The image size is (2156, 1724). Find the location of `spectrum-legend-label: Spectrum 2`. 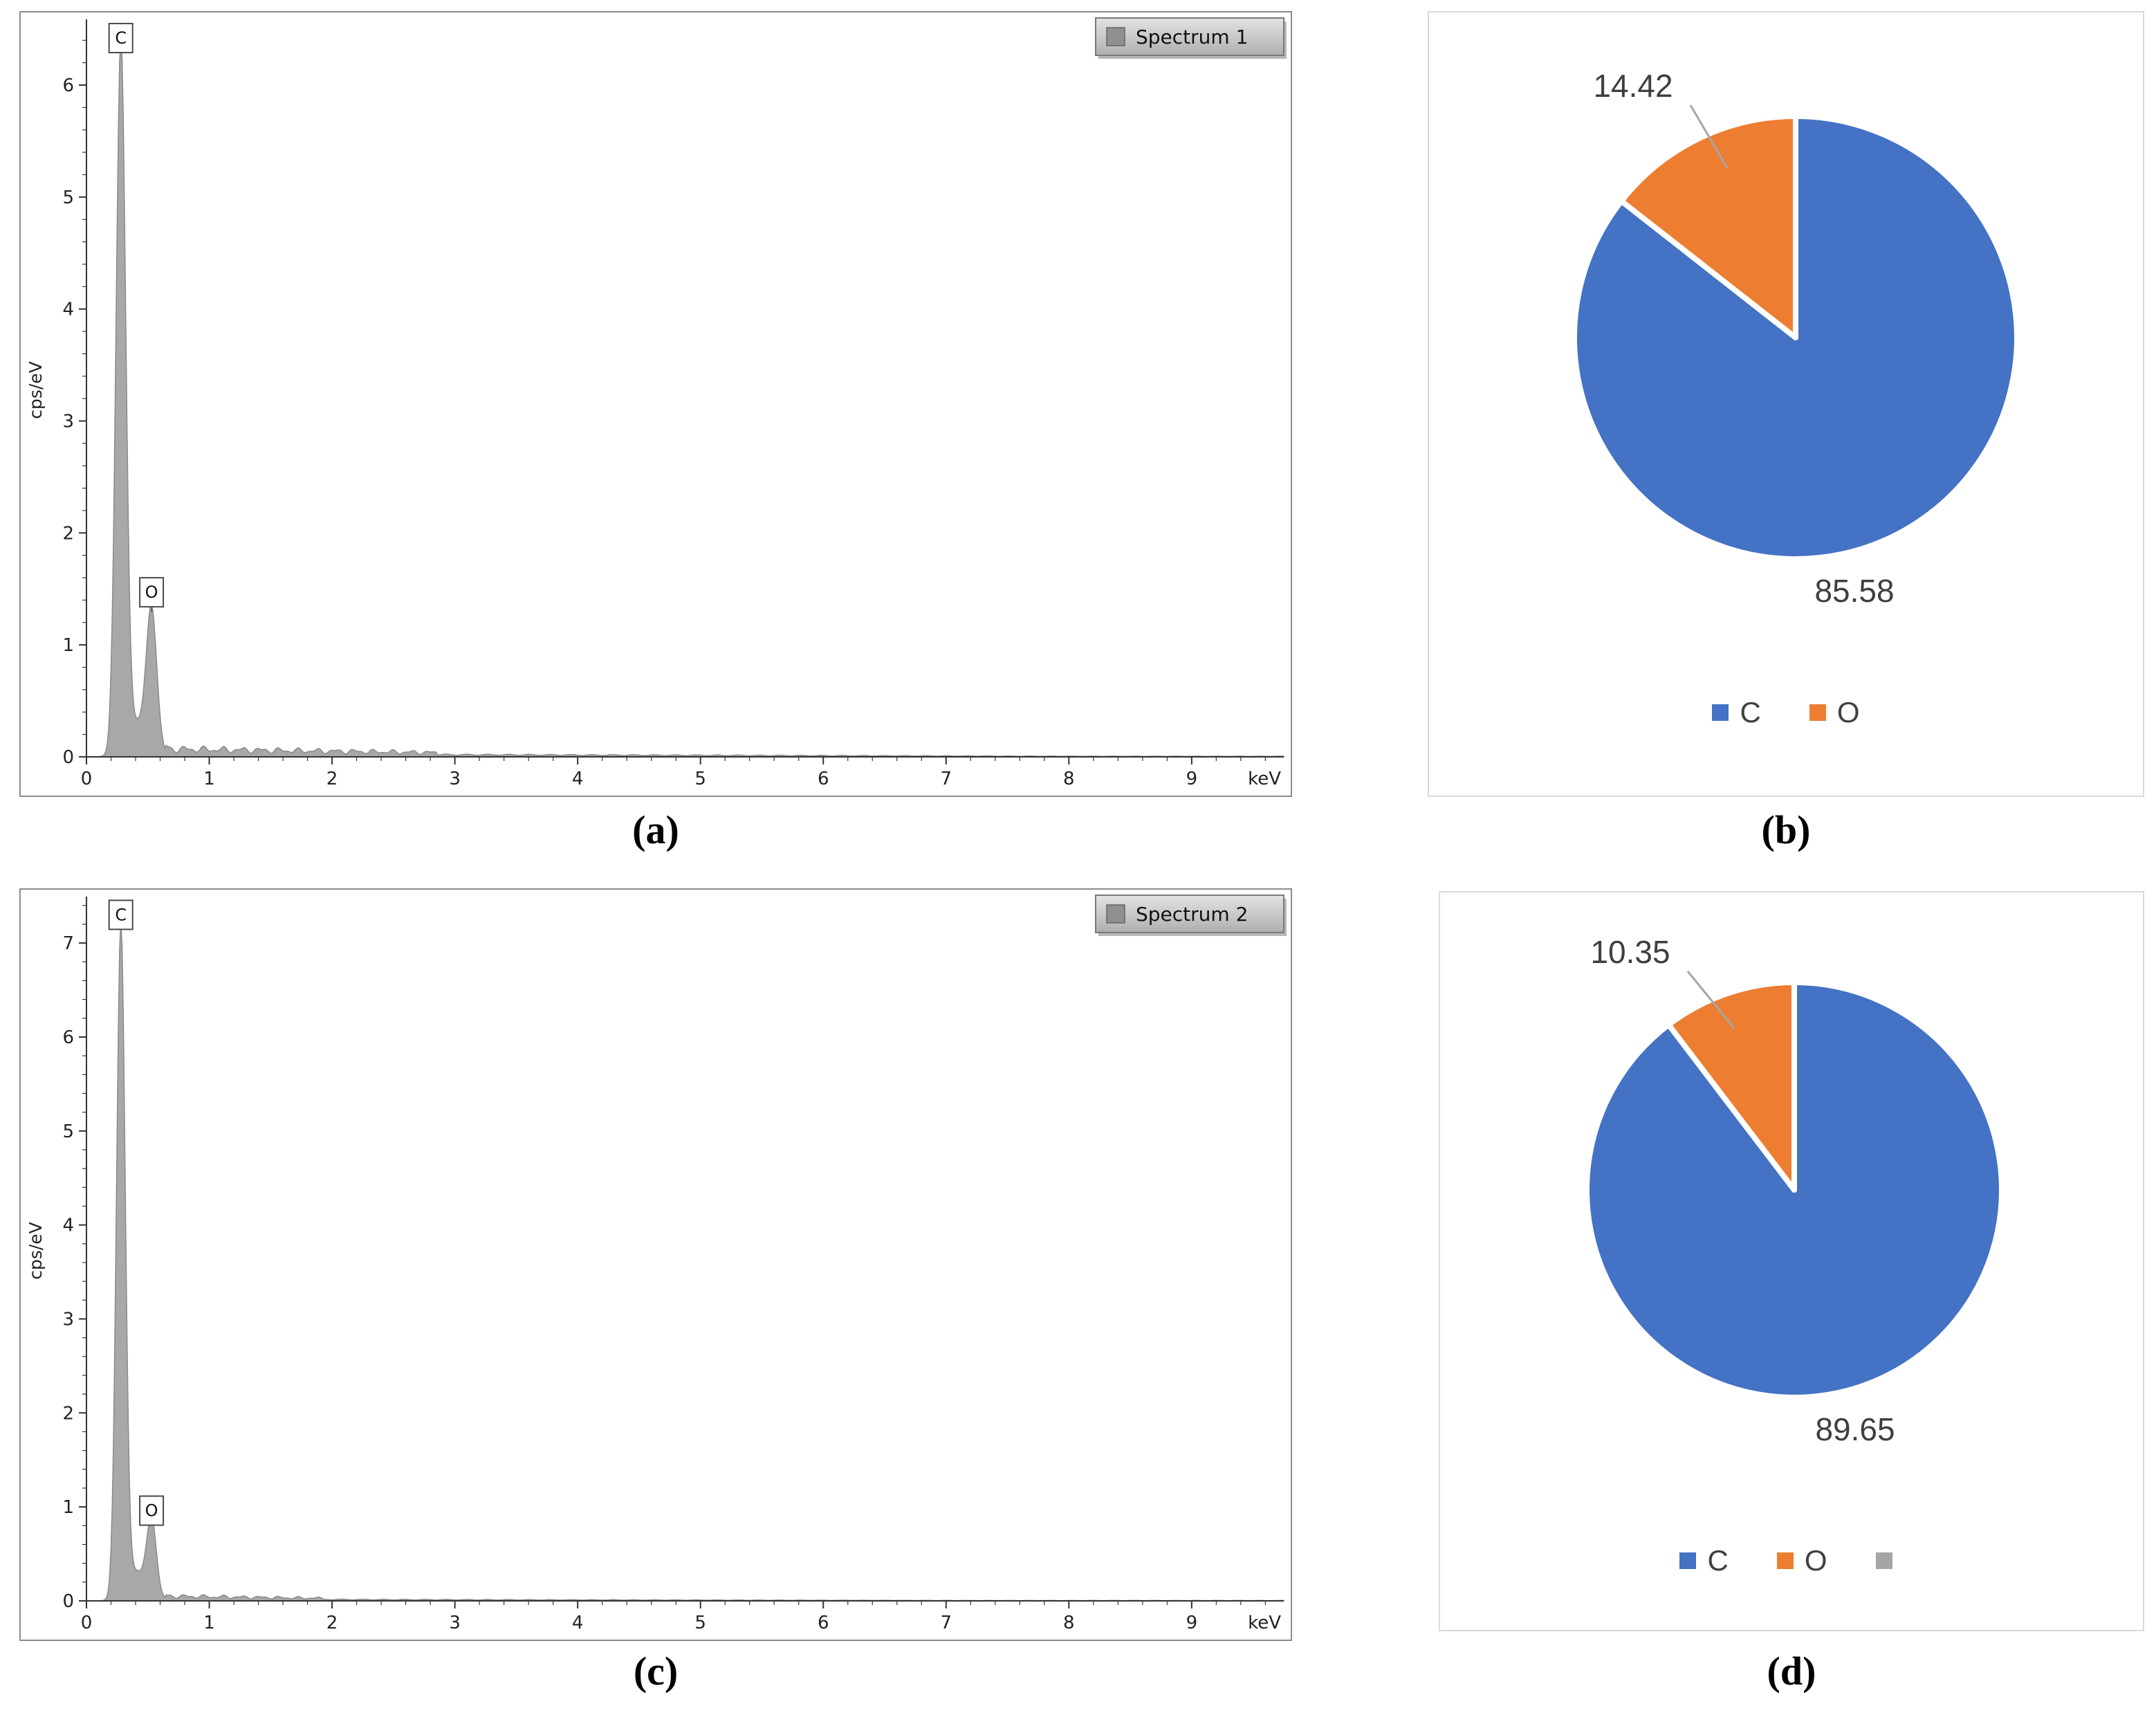

spectrum-legend-label: Spectrum 2 is located at coordinates (1192, 914).